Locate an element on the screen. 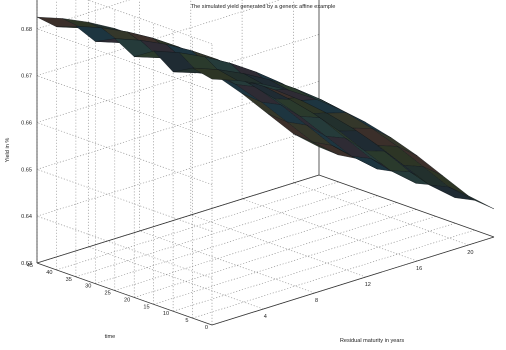  z-tick-label: 0.68 is located at coordinates (26, 30).